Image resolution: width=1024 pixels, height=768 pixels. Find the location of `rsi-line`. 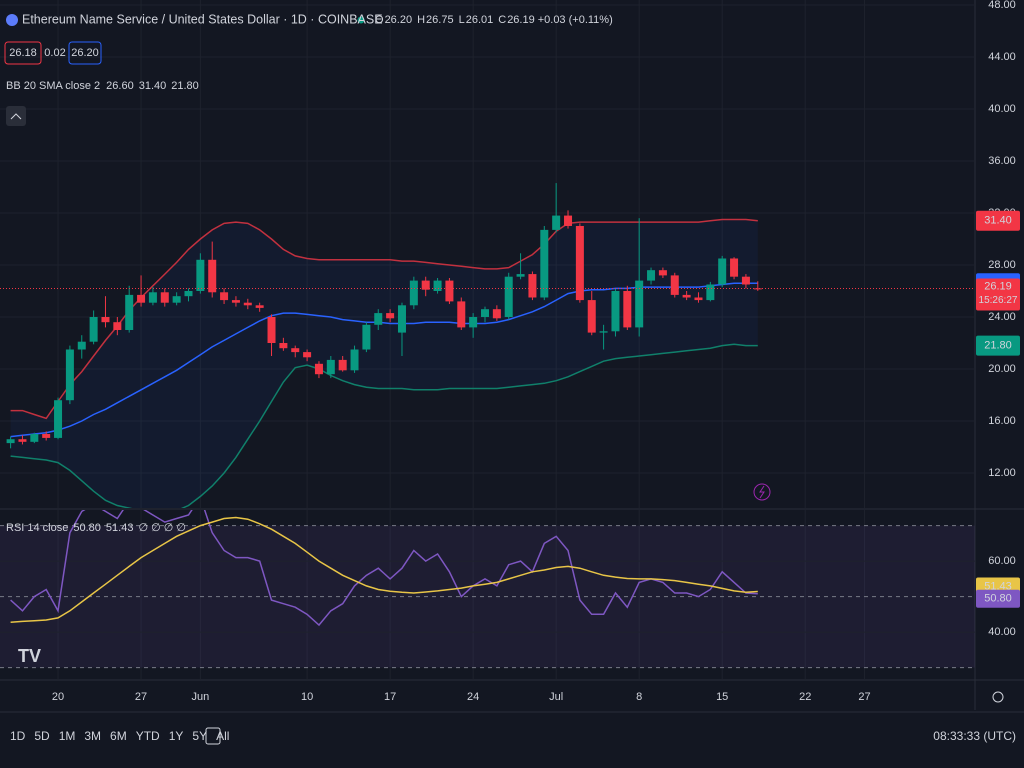

rsi-line is located at coordinates (384, 569).